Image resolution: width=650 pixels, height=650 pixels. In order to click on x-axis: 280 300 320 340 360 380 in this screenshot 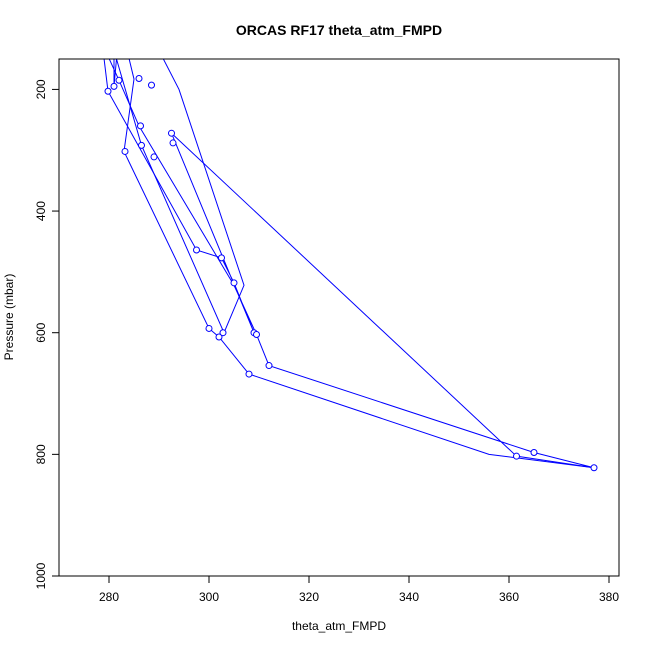, I will do `click(359, 590)`.